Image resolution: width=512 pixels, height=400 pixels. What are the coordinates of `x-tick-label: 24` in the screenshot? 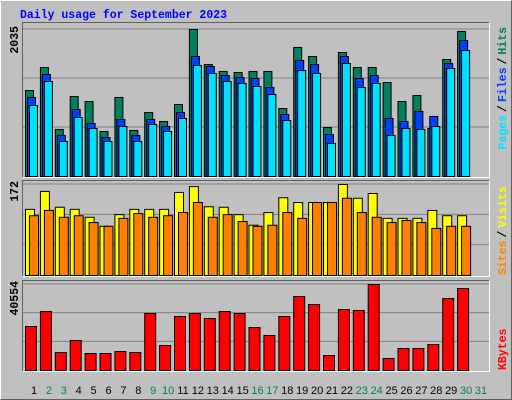 It's located at (377, 391).